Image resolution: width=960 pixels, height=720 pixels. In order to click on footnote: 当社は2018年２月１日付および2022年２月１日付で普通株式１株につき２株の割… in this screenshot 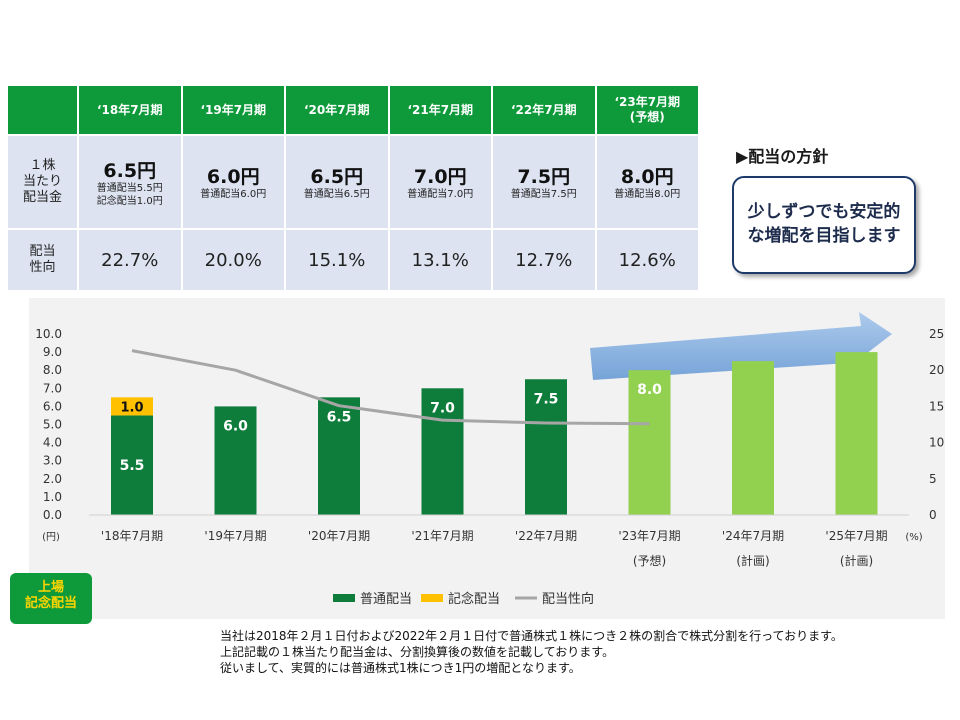, I will do `click(531, 636)`.